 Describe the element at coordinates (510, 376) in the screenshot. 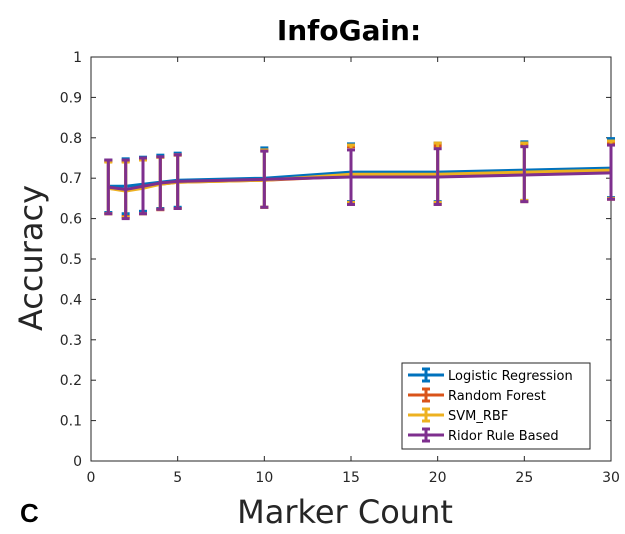

I see `legend-label: Logistic Regression` at that location.